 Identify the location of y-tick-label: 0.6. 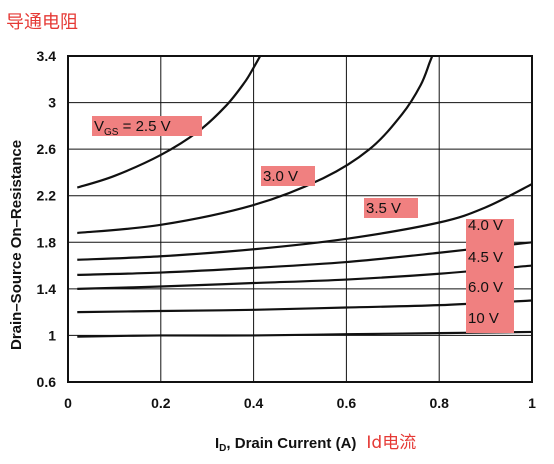
(47, 382).